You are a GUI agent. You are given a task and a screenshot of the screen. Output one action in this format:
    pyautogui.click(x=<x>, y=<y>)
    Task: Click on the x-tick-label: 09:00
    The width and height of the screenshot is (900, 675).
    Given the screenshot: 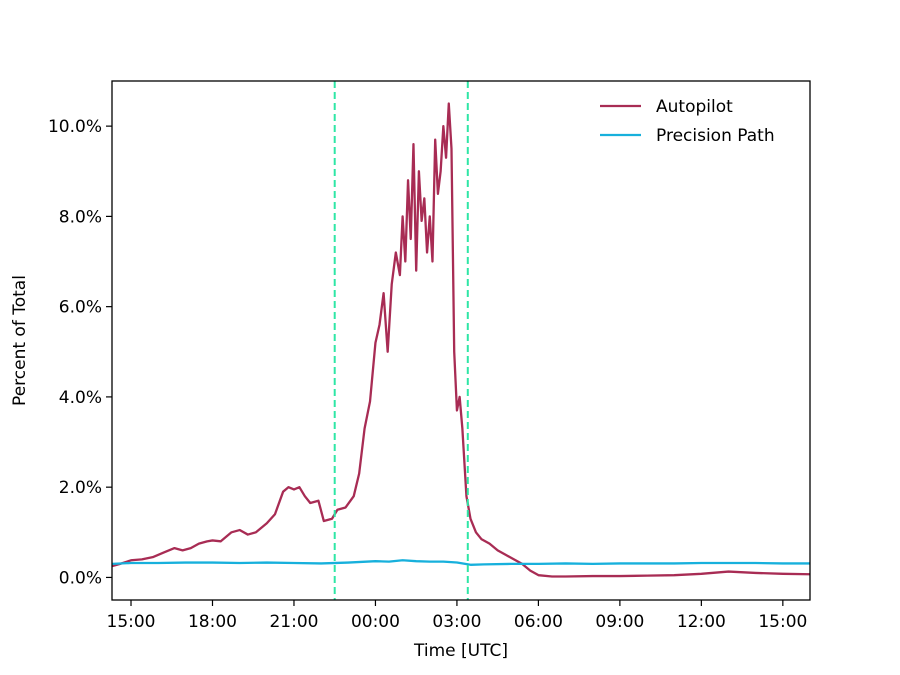 What is the action you would take?
    pyautogui.click(x=619, y=622)
    